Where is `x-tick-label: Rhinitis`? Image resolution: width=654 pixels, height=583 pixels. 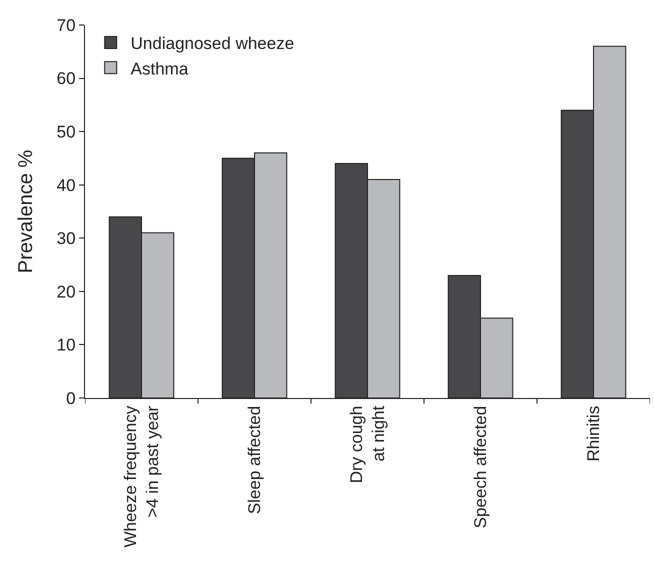 x-tick-label: Rhinitis is located at coordinates (594, 434).